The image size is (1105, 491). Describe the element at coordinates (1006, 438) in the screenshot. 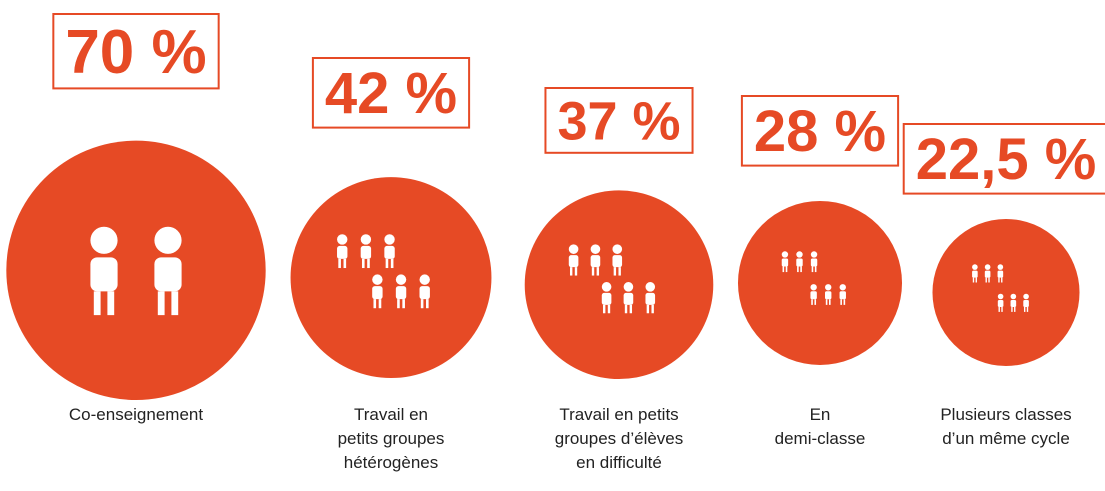

I see `category-label: d’un même cycle` at that location.